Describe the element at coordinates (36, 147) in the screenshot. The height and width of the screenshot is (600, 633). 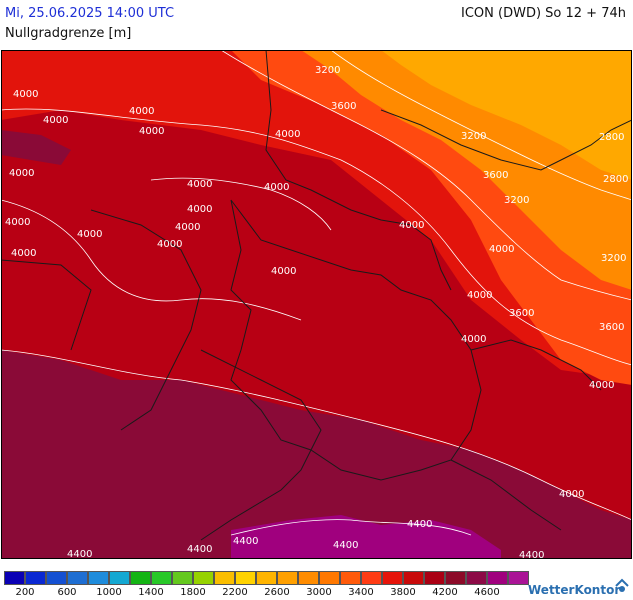
I see `field-maroon-nw` at that location.